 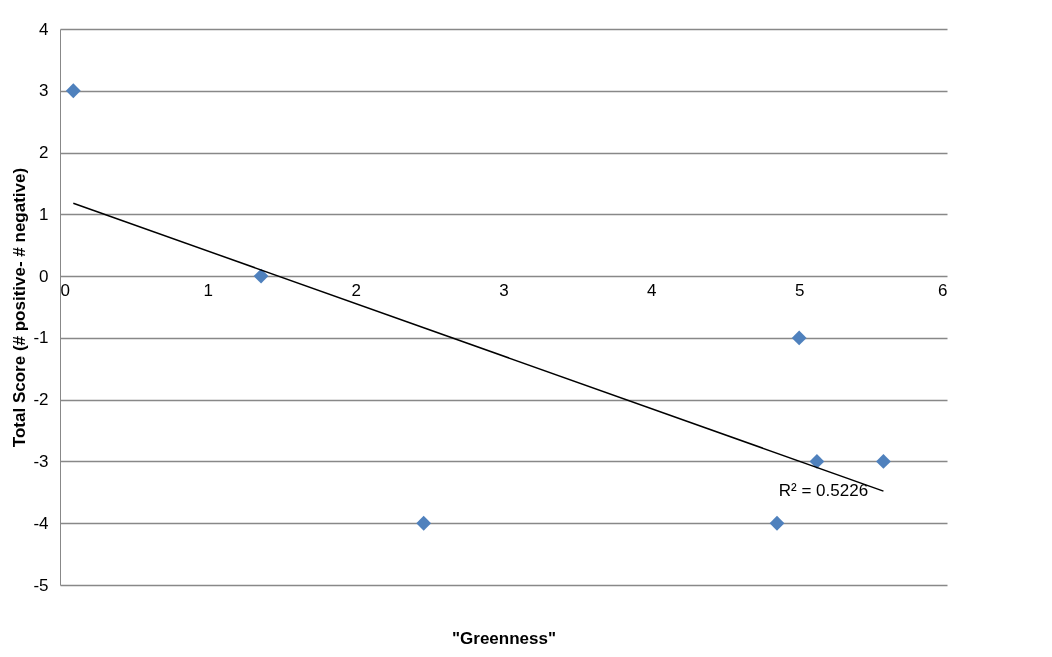 What do you see at coordinates (44, 276) in the screenshot?
I see `y-tick-label: 0` at bounding box center [44, 276].